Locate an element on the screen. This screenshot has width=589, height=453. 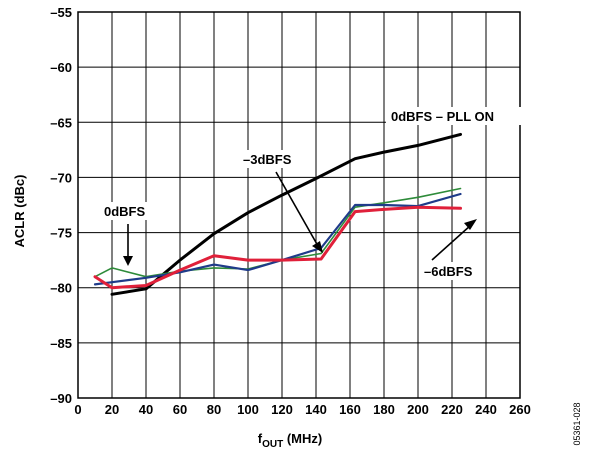
annotation-6dbfs-leader is located at coordinates (451, 242).